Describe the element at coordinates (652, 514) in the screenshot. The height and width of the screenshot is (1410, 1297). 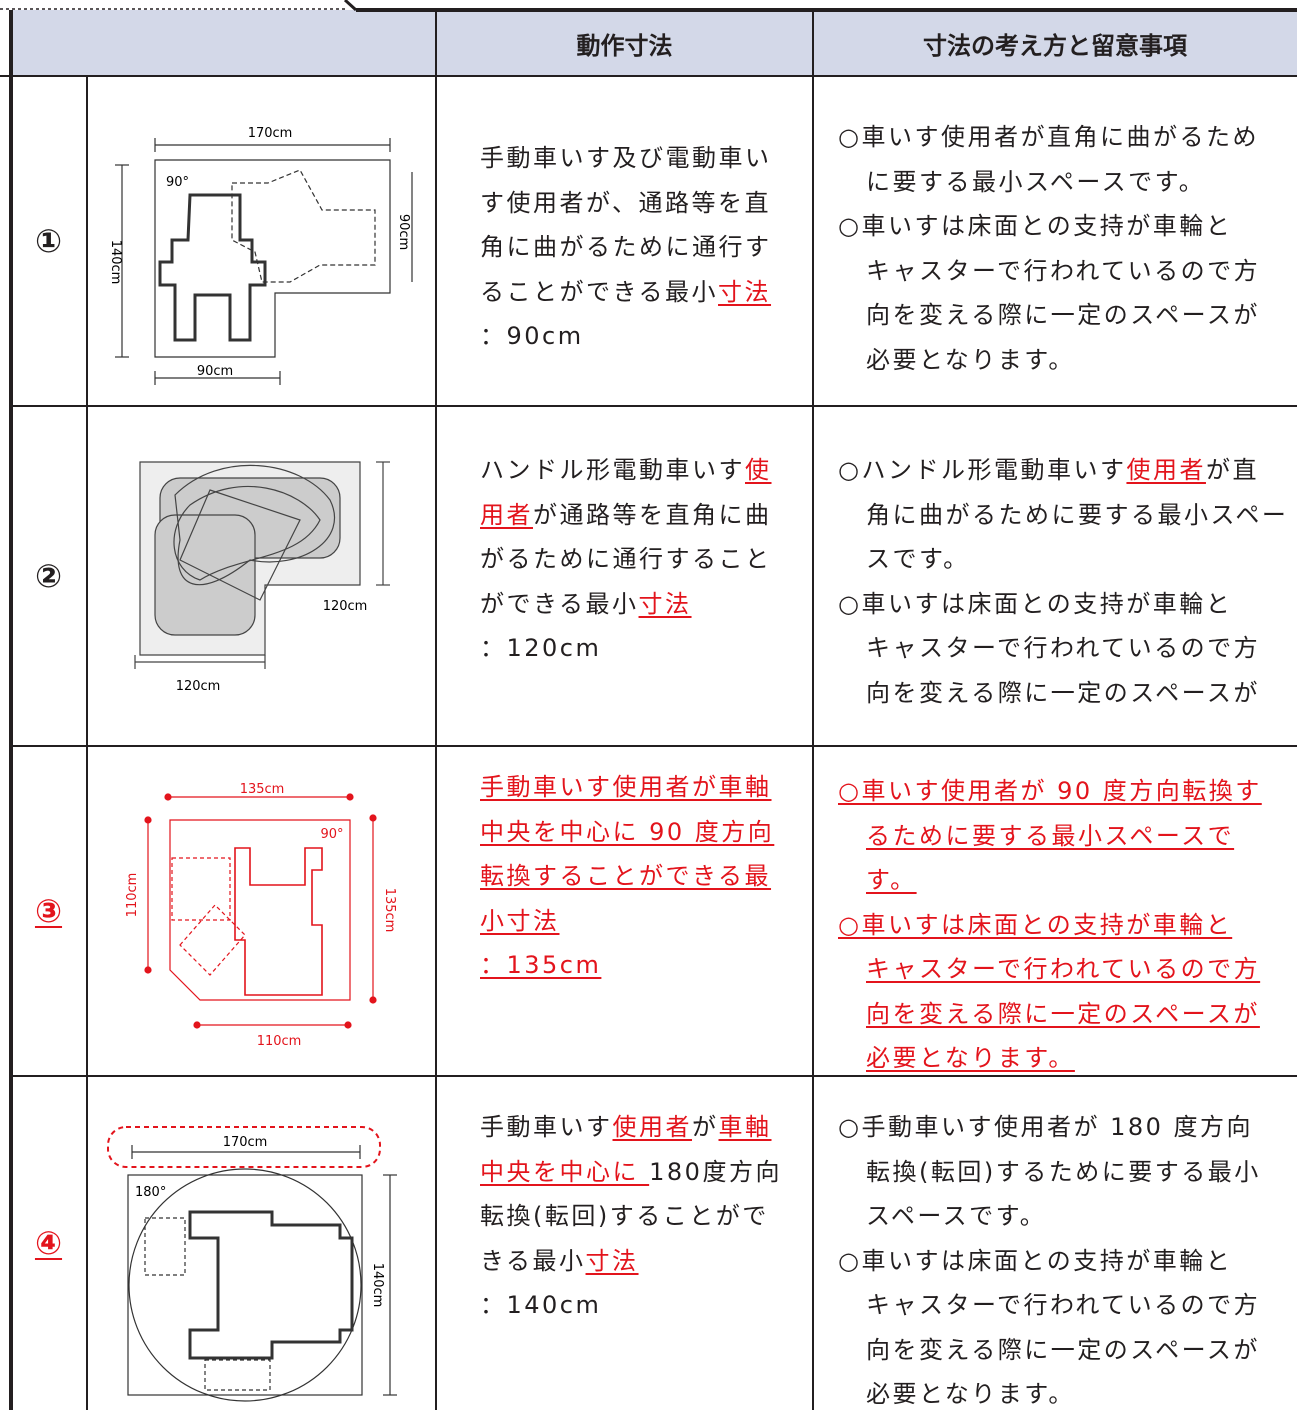
I see `text-segment: が通路等を直角に曲` at that location.